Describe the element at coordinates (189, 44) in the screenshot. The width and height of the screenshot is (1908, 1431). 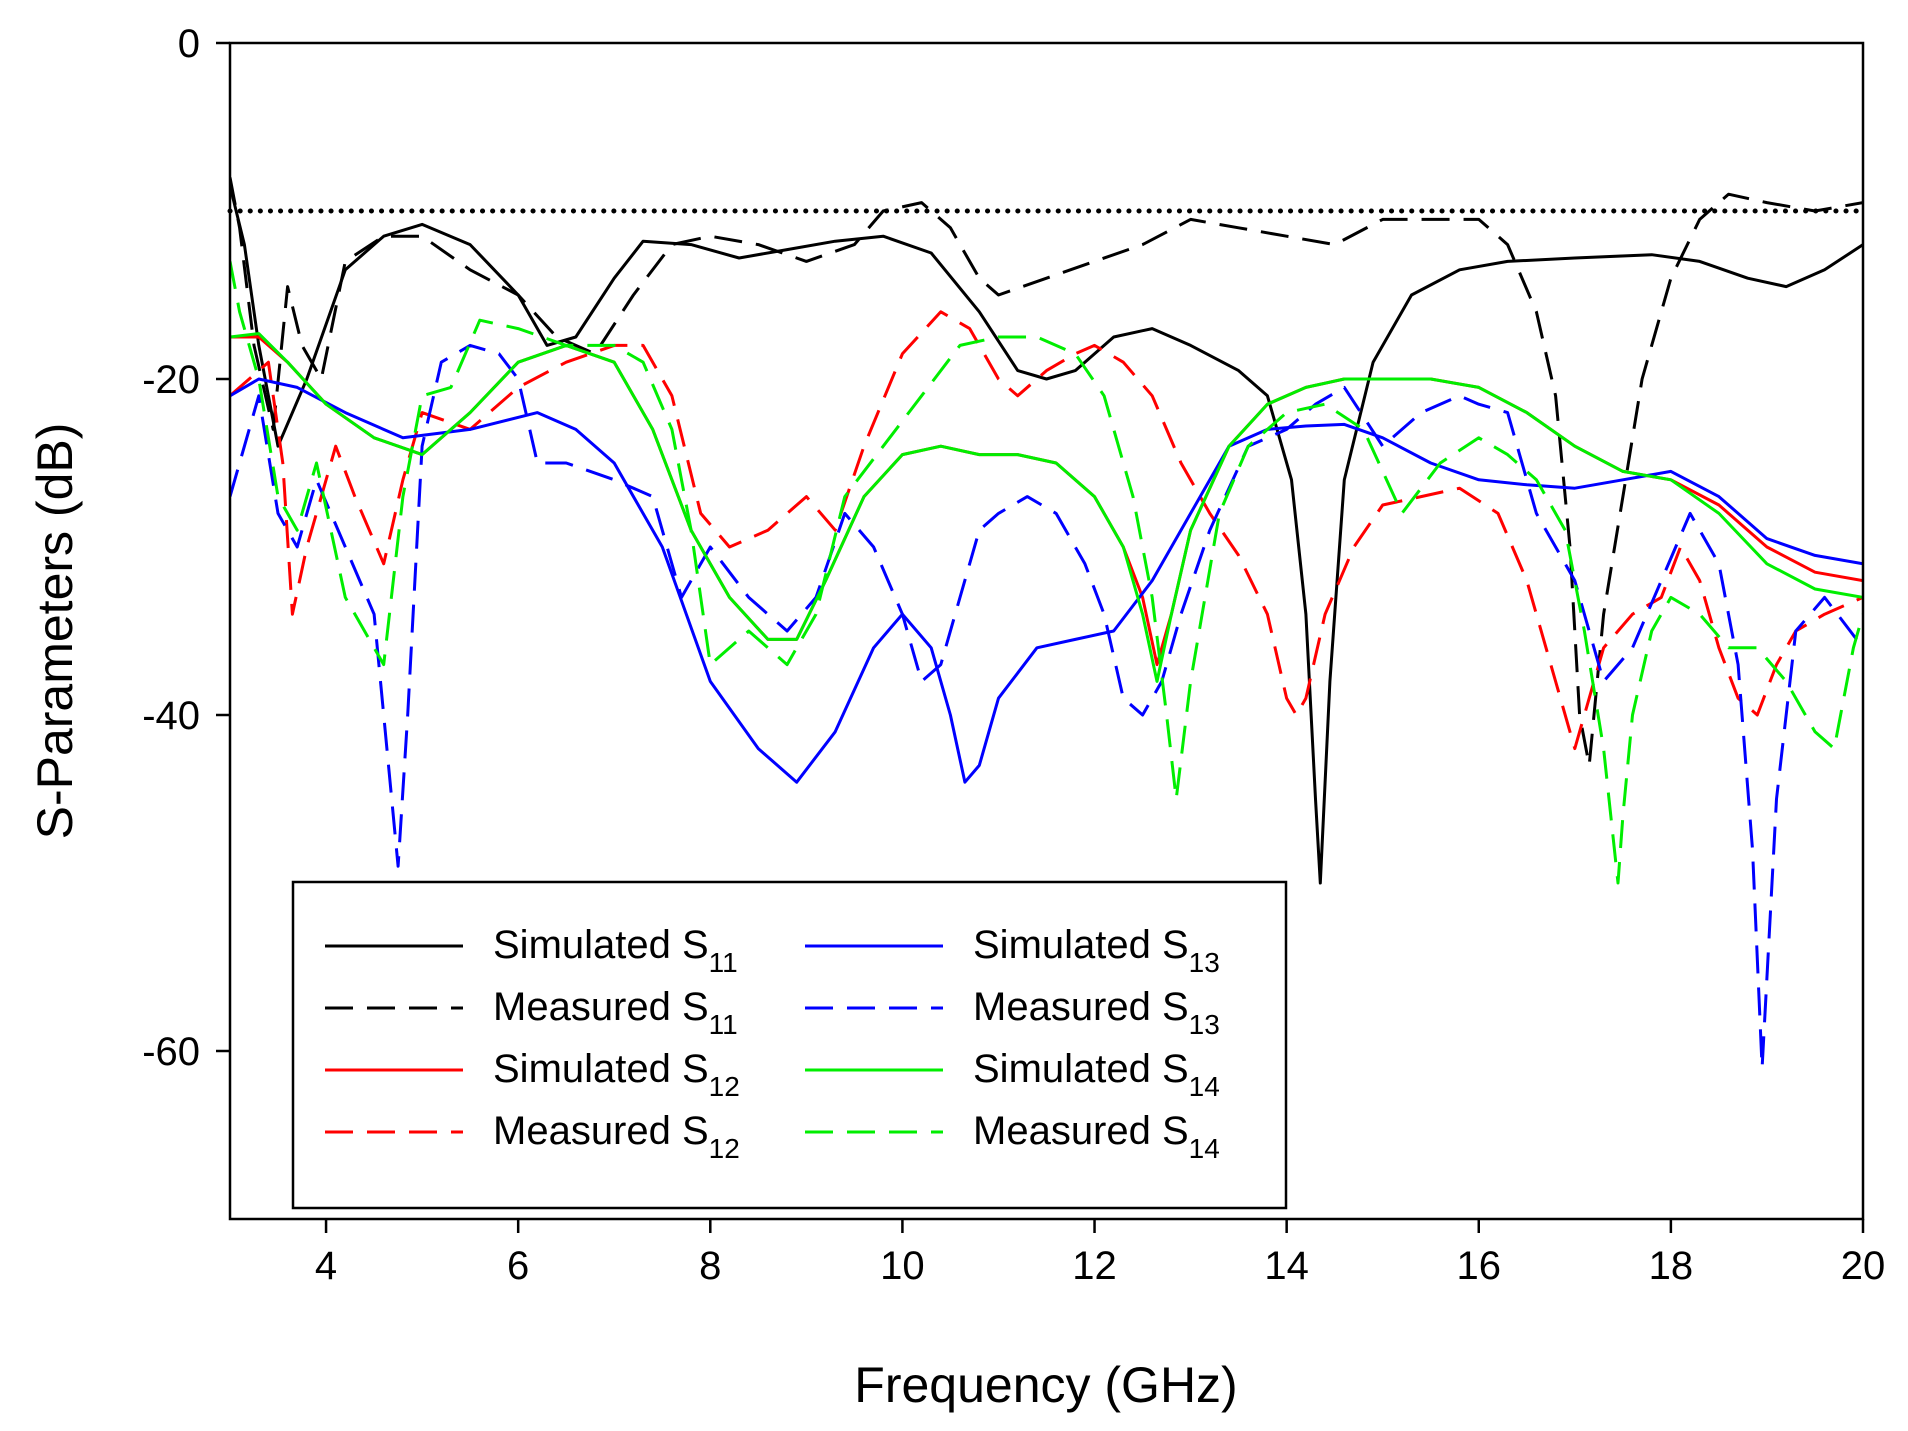
I see `y-tick-label: 0` at that location.